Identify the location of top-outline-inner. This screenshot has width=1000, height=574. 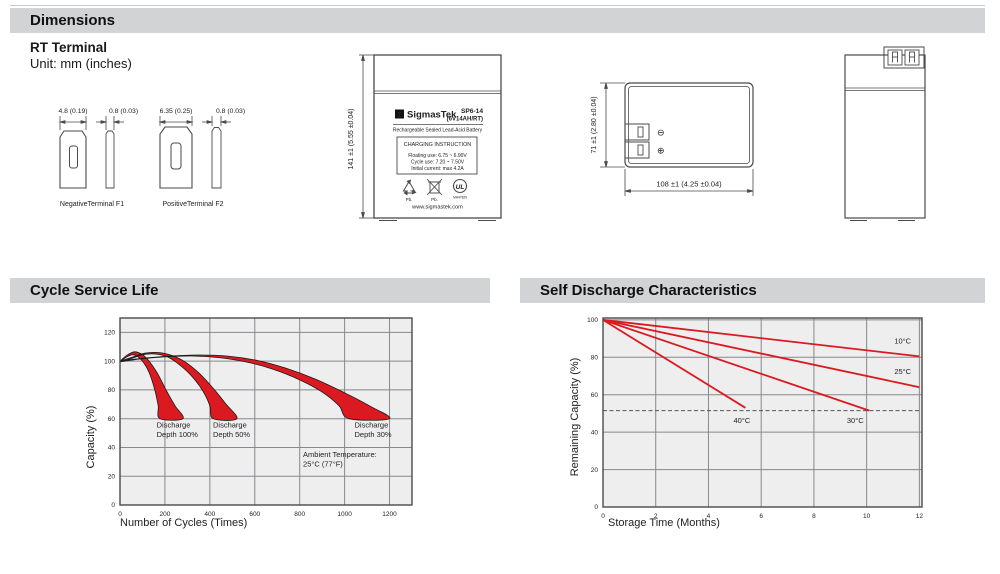
(689, 125).